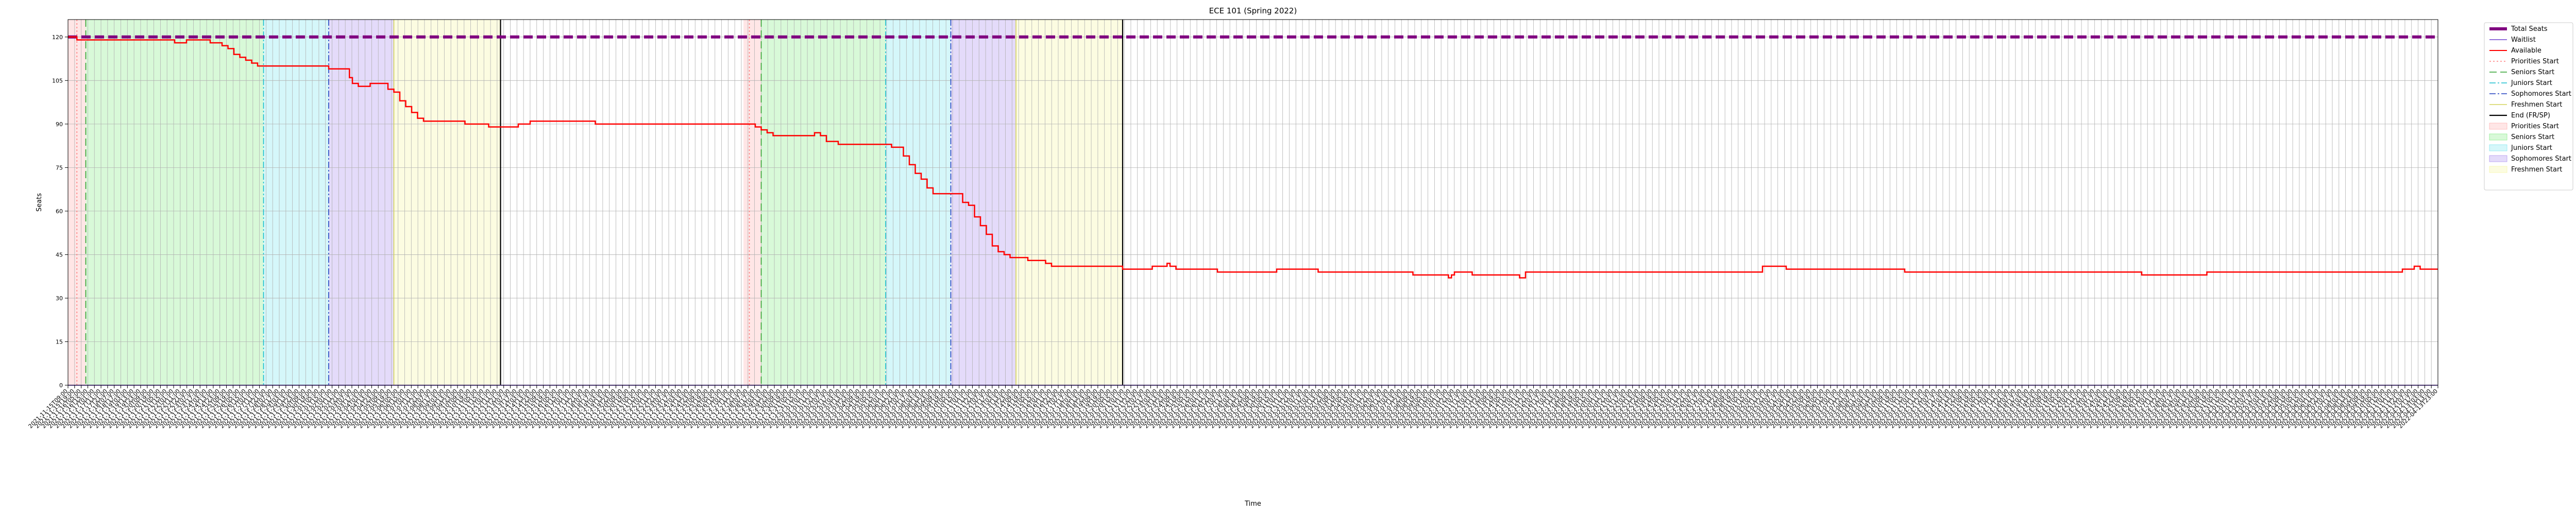 The height and width of the screenshot is (515, 2576). I want to click on y-tick-label: 60, so click(59, 212).